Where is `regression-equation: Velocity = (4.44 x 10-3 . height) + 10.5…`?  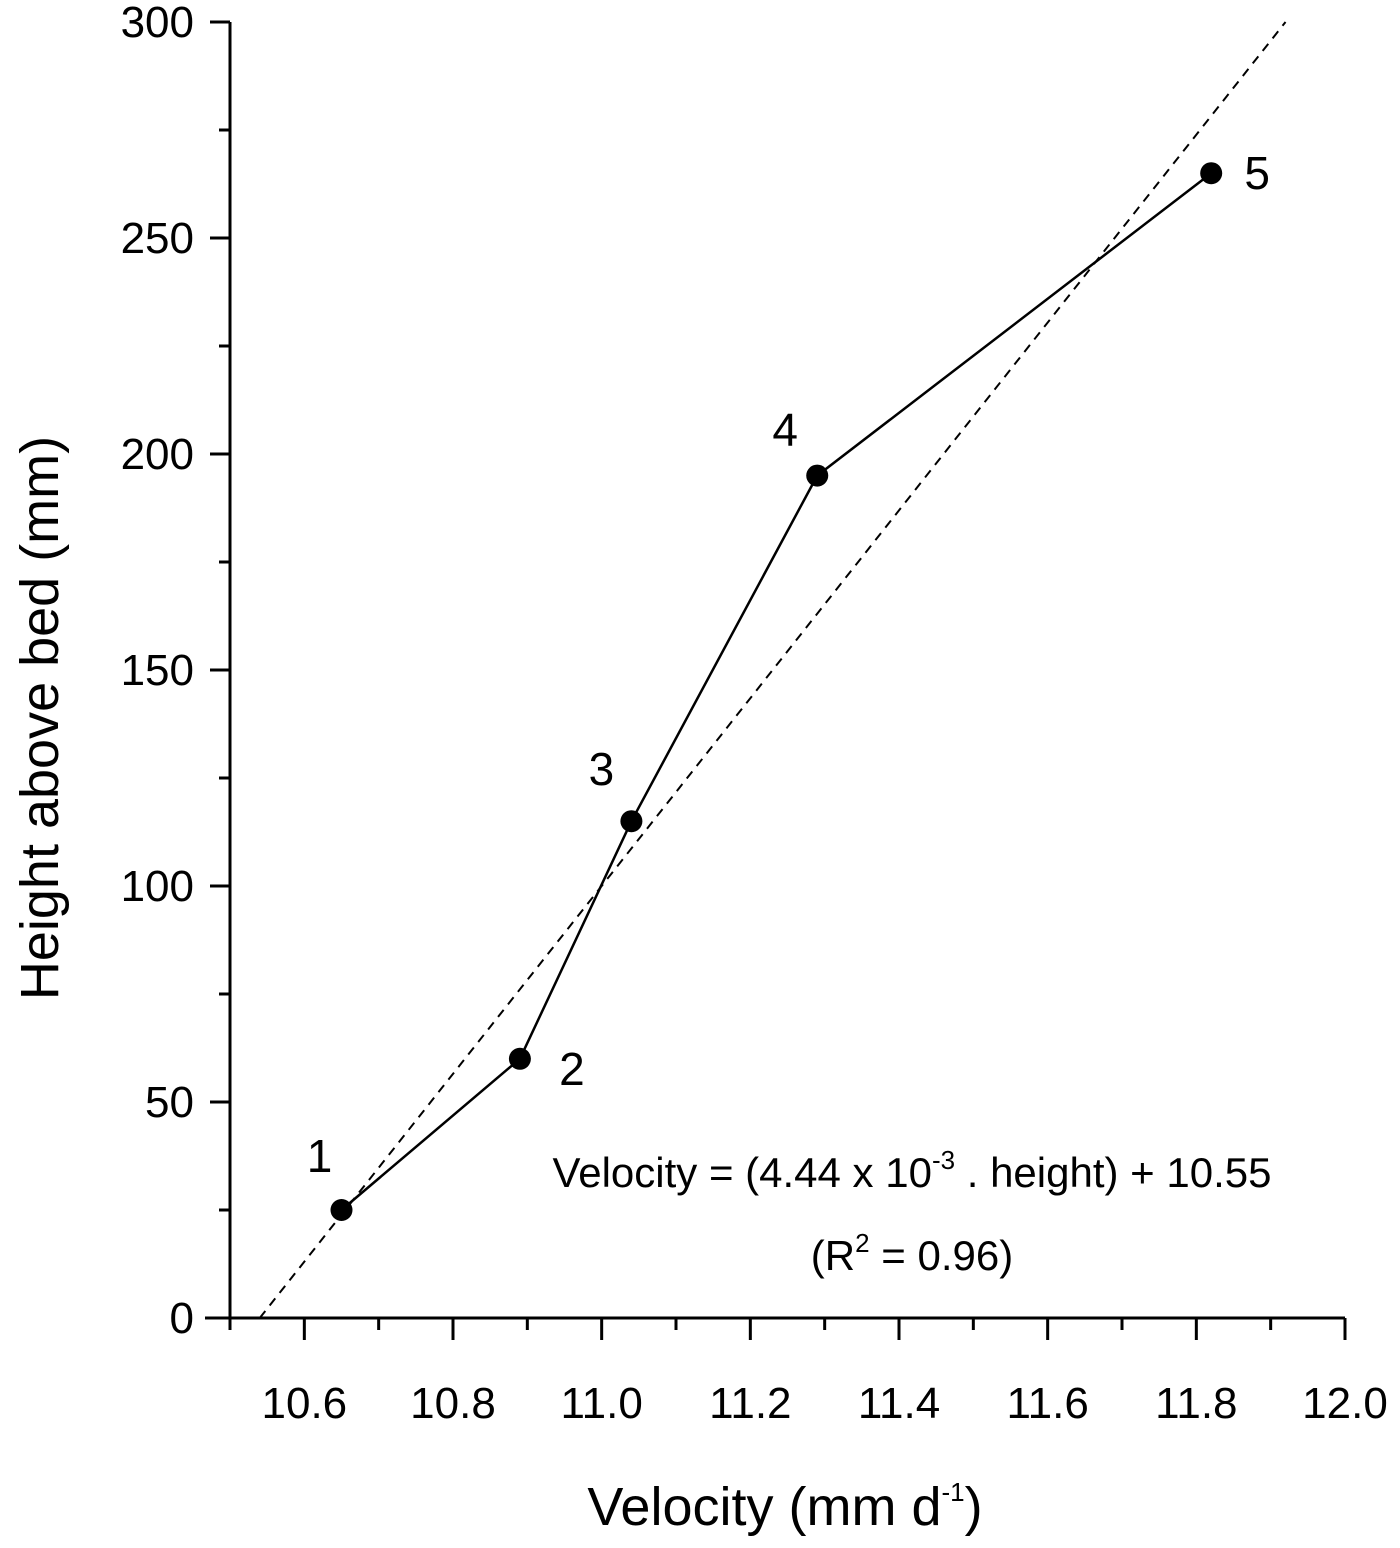 regression-equation: Velocity = (4.44 x 10-3 . height) + 10.5… is located at coordinates (912, 1170).